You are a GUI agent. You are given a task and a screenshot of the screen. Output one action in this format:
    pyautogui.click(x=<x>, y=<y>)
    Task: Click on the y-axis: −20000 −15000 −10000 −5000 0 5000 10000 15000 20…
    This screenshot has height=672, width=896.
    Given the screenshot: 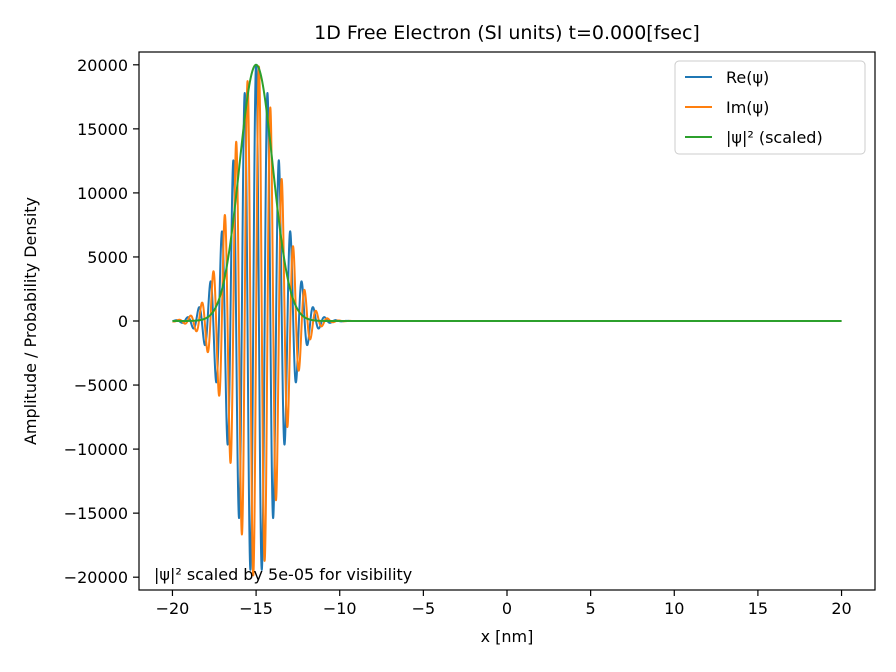 What is the action you would take?
    pyautogui.click(x=101, y=321)
    